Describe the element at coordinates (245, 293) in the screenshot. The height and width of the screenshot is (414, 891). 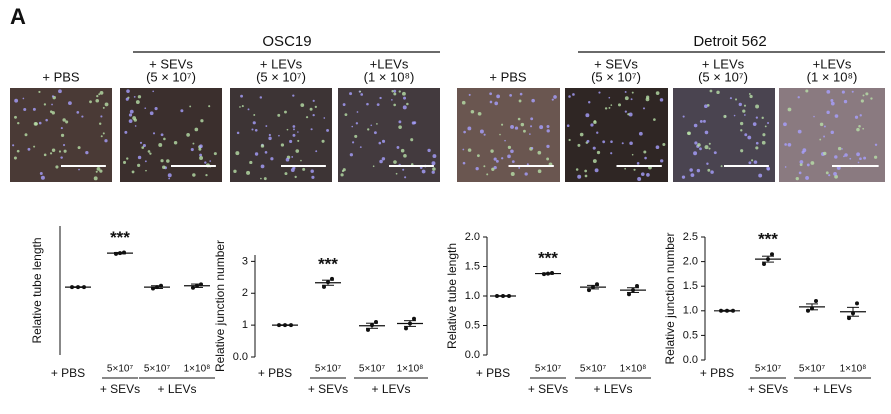
I see `y-tick-label: 2` at that location.